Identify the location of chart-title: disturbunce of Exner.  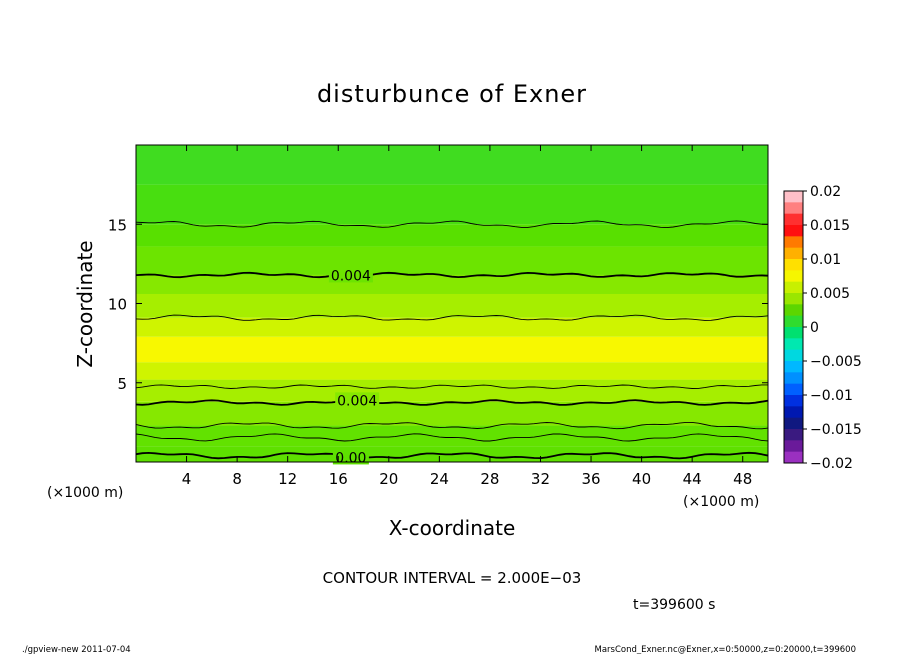
(452, 94).